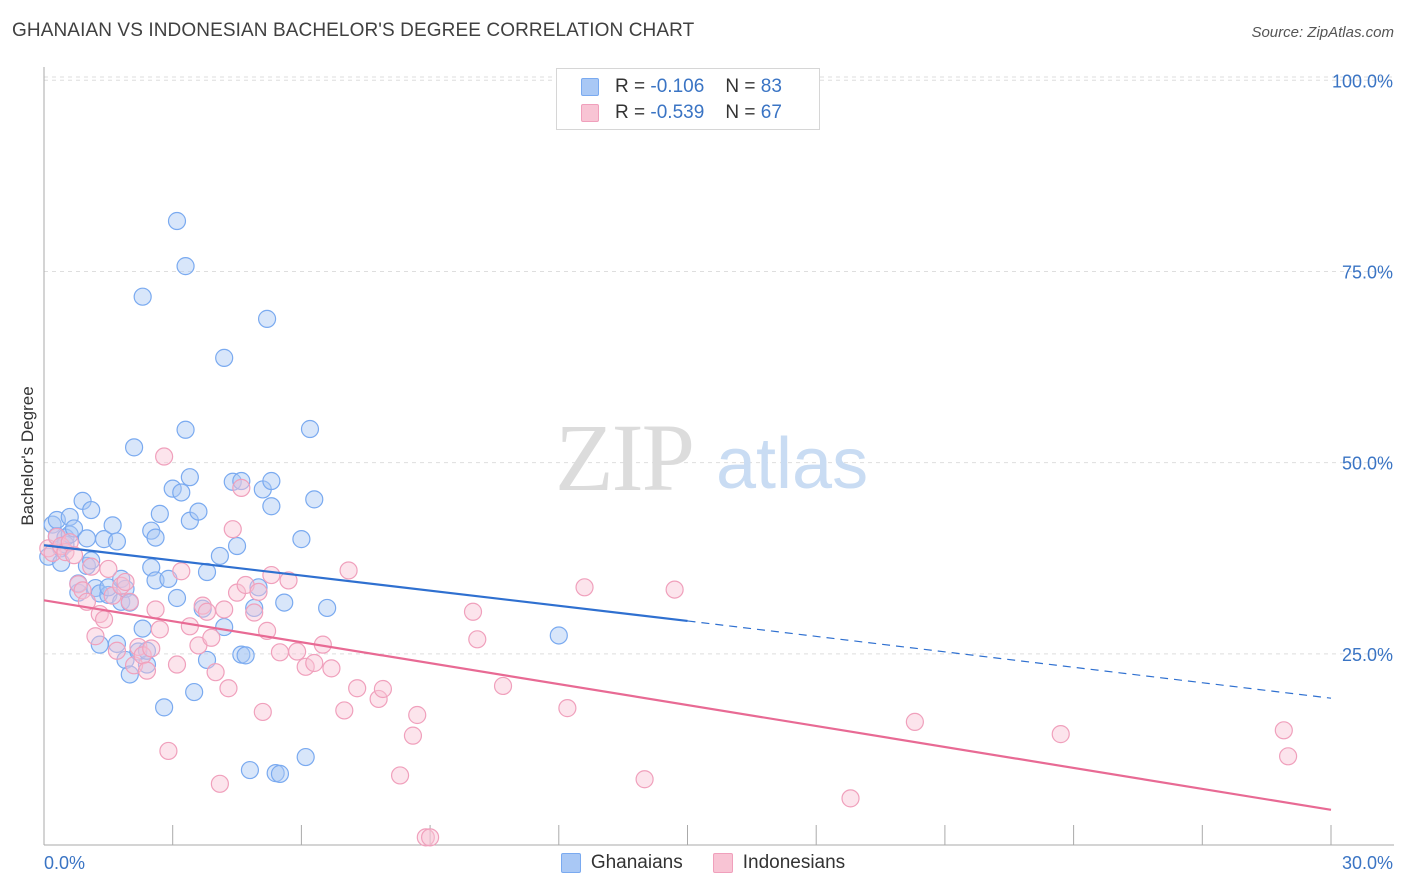 The image size is (1406, 892). I want to click on n-value-ghanaians: 83, so click(771, 86).